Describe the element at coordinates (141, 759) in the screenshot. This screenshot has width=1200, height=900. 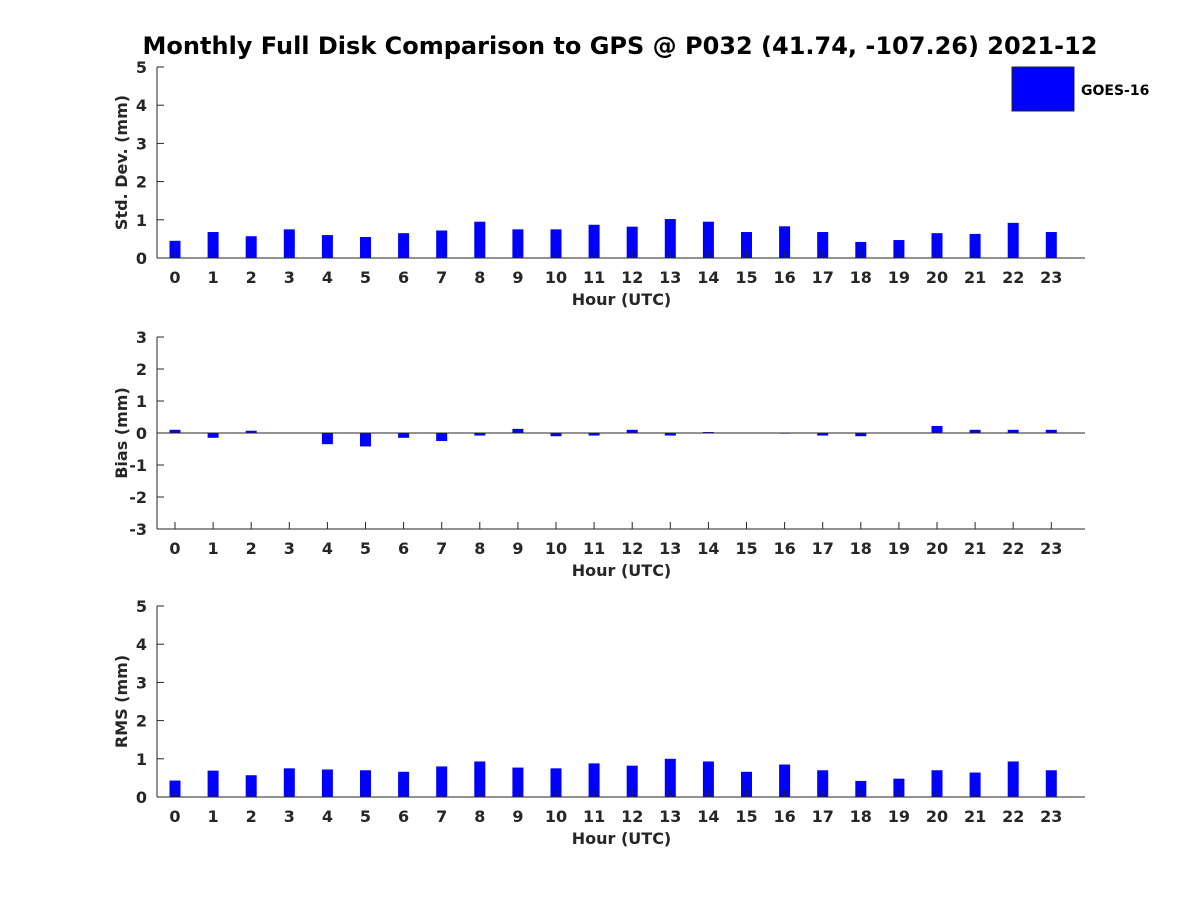
I see `y-tick-label: 1` at that location.